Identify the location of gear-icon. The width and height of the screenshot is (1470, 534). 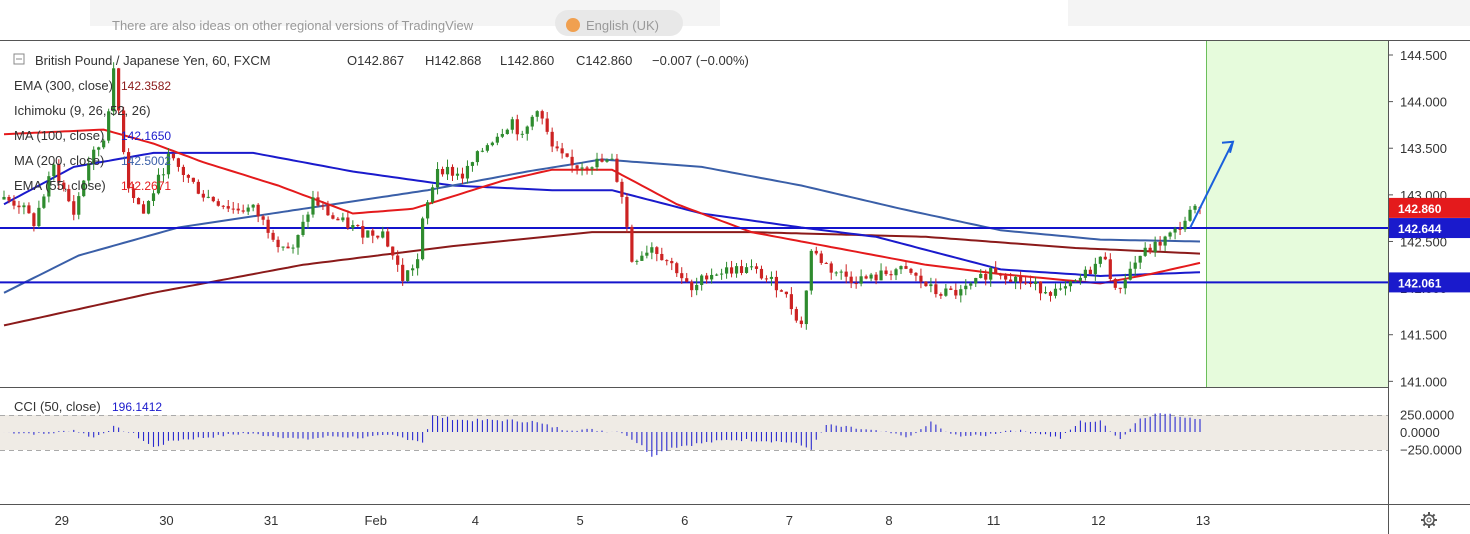
(1429, 520).